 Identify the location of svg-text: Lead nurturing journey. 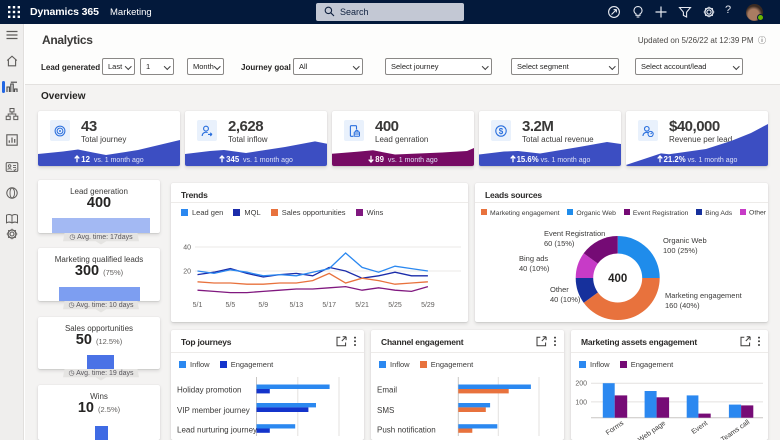
(217, 430).